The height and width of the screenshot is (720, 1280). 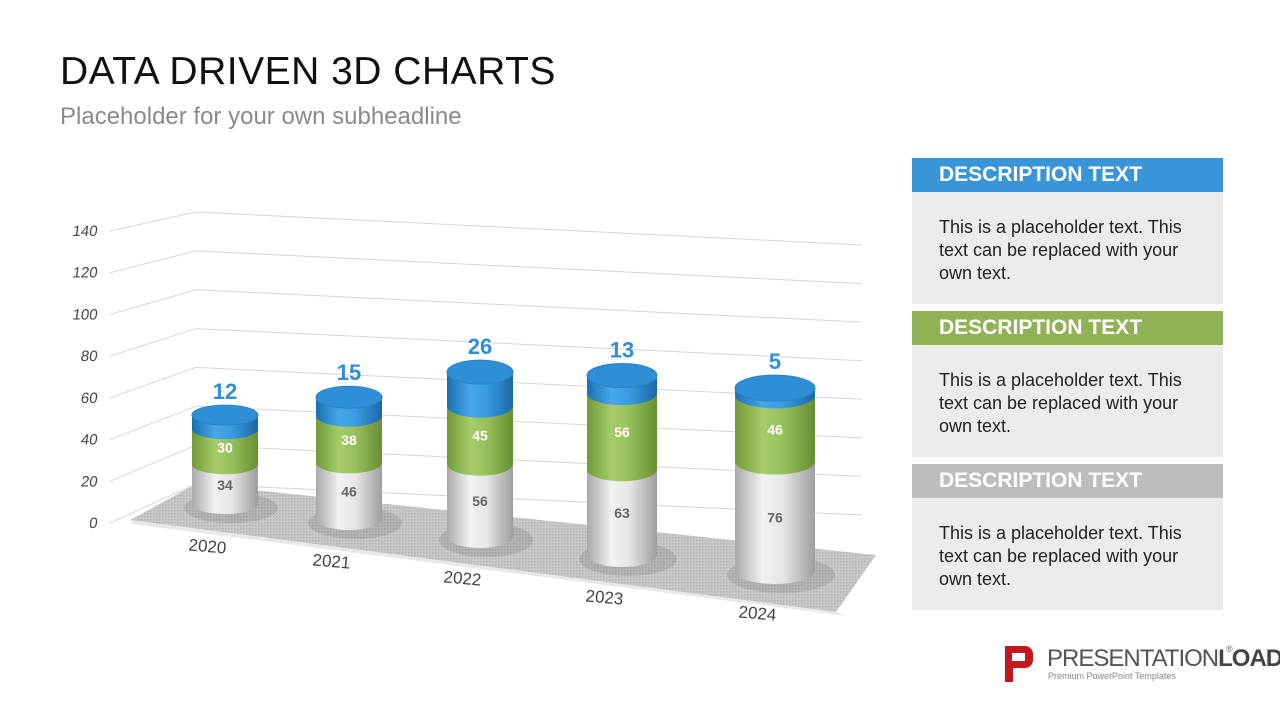 I want to click on logo-name-b: LOAD, so click(x=1249, y=658).